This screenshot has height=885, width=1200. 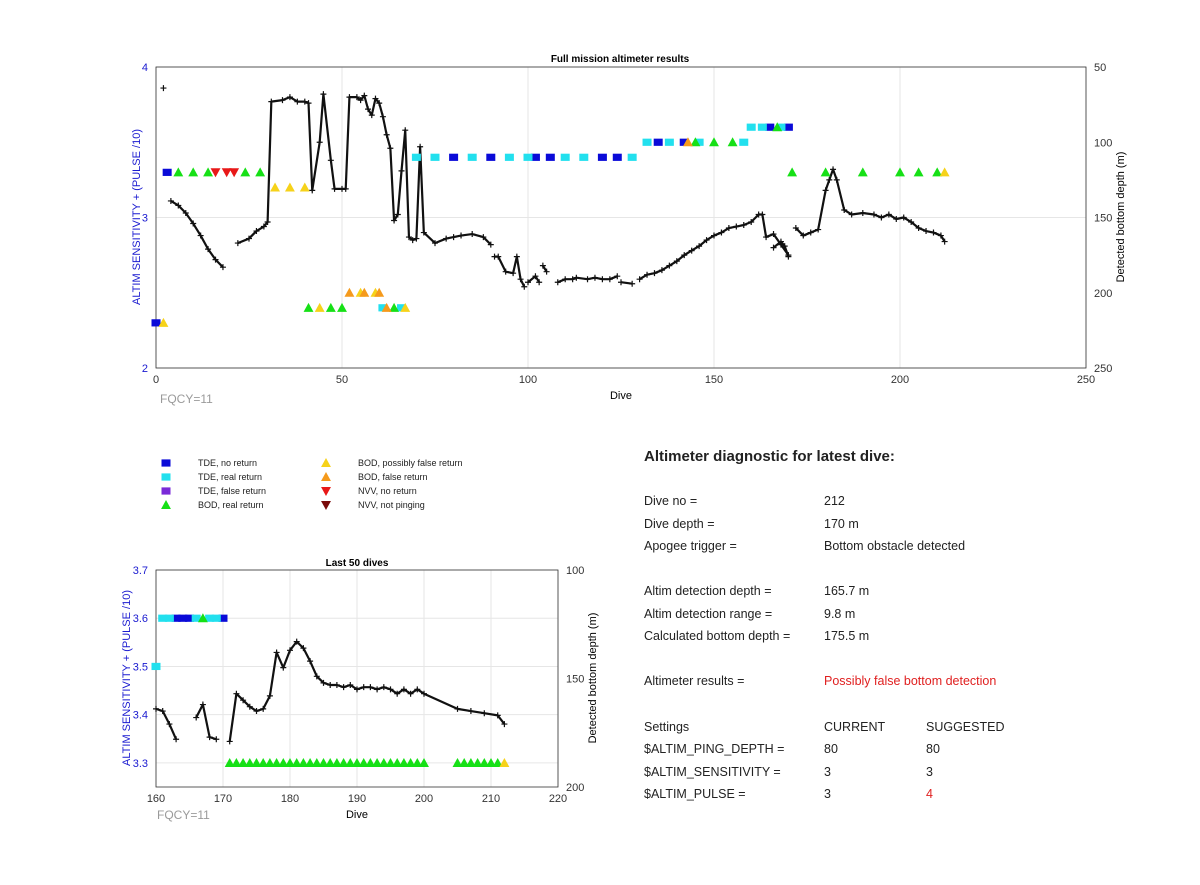 I want to click on y-tick-label: 3, so click(x=145, y=219).